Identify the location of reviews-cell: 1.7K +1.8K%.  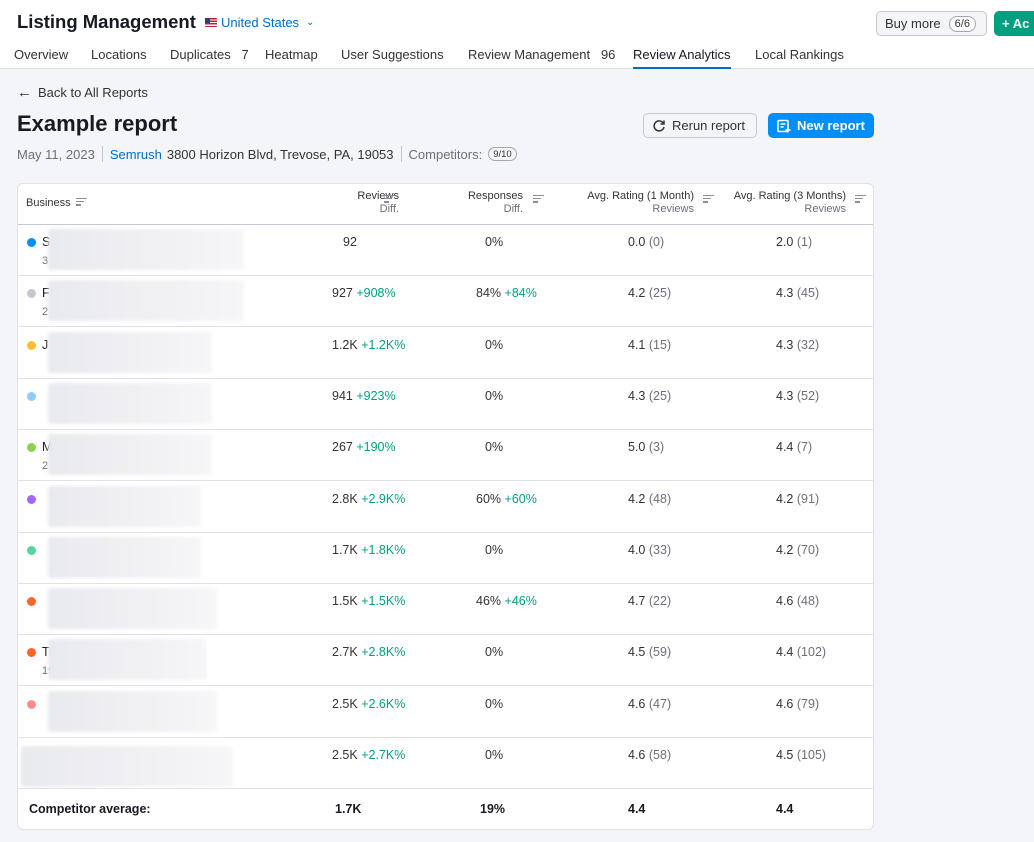
(369, 549).